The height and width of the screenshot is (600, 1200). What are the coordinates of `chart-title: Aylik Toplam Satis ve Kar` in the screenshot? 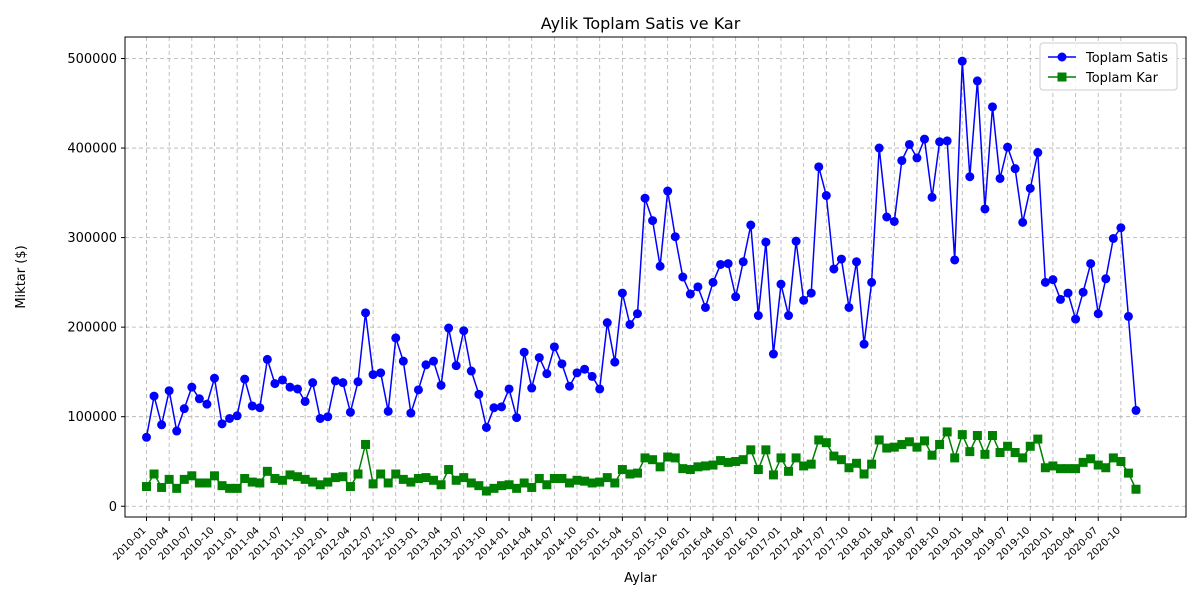 It's located at (641, 23).